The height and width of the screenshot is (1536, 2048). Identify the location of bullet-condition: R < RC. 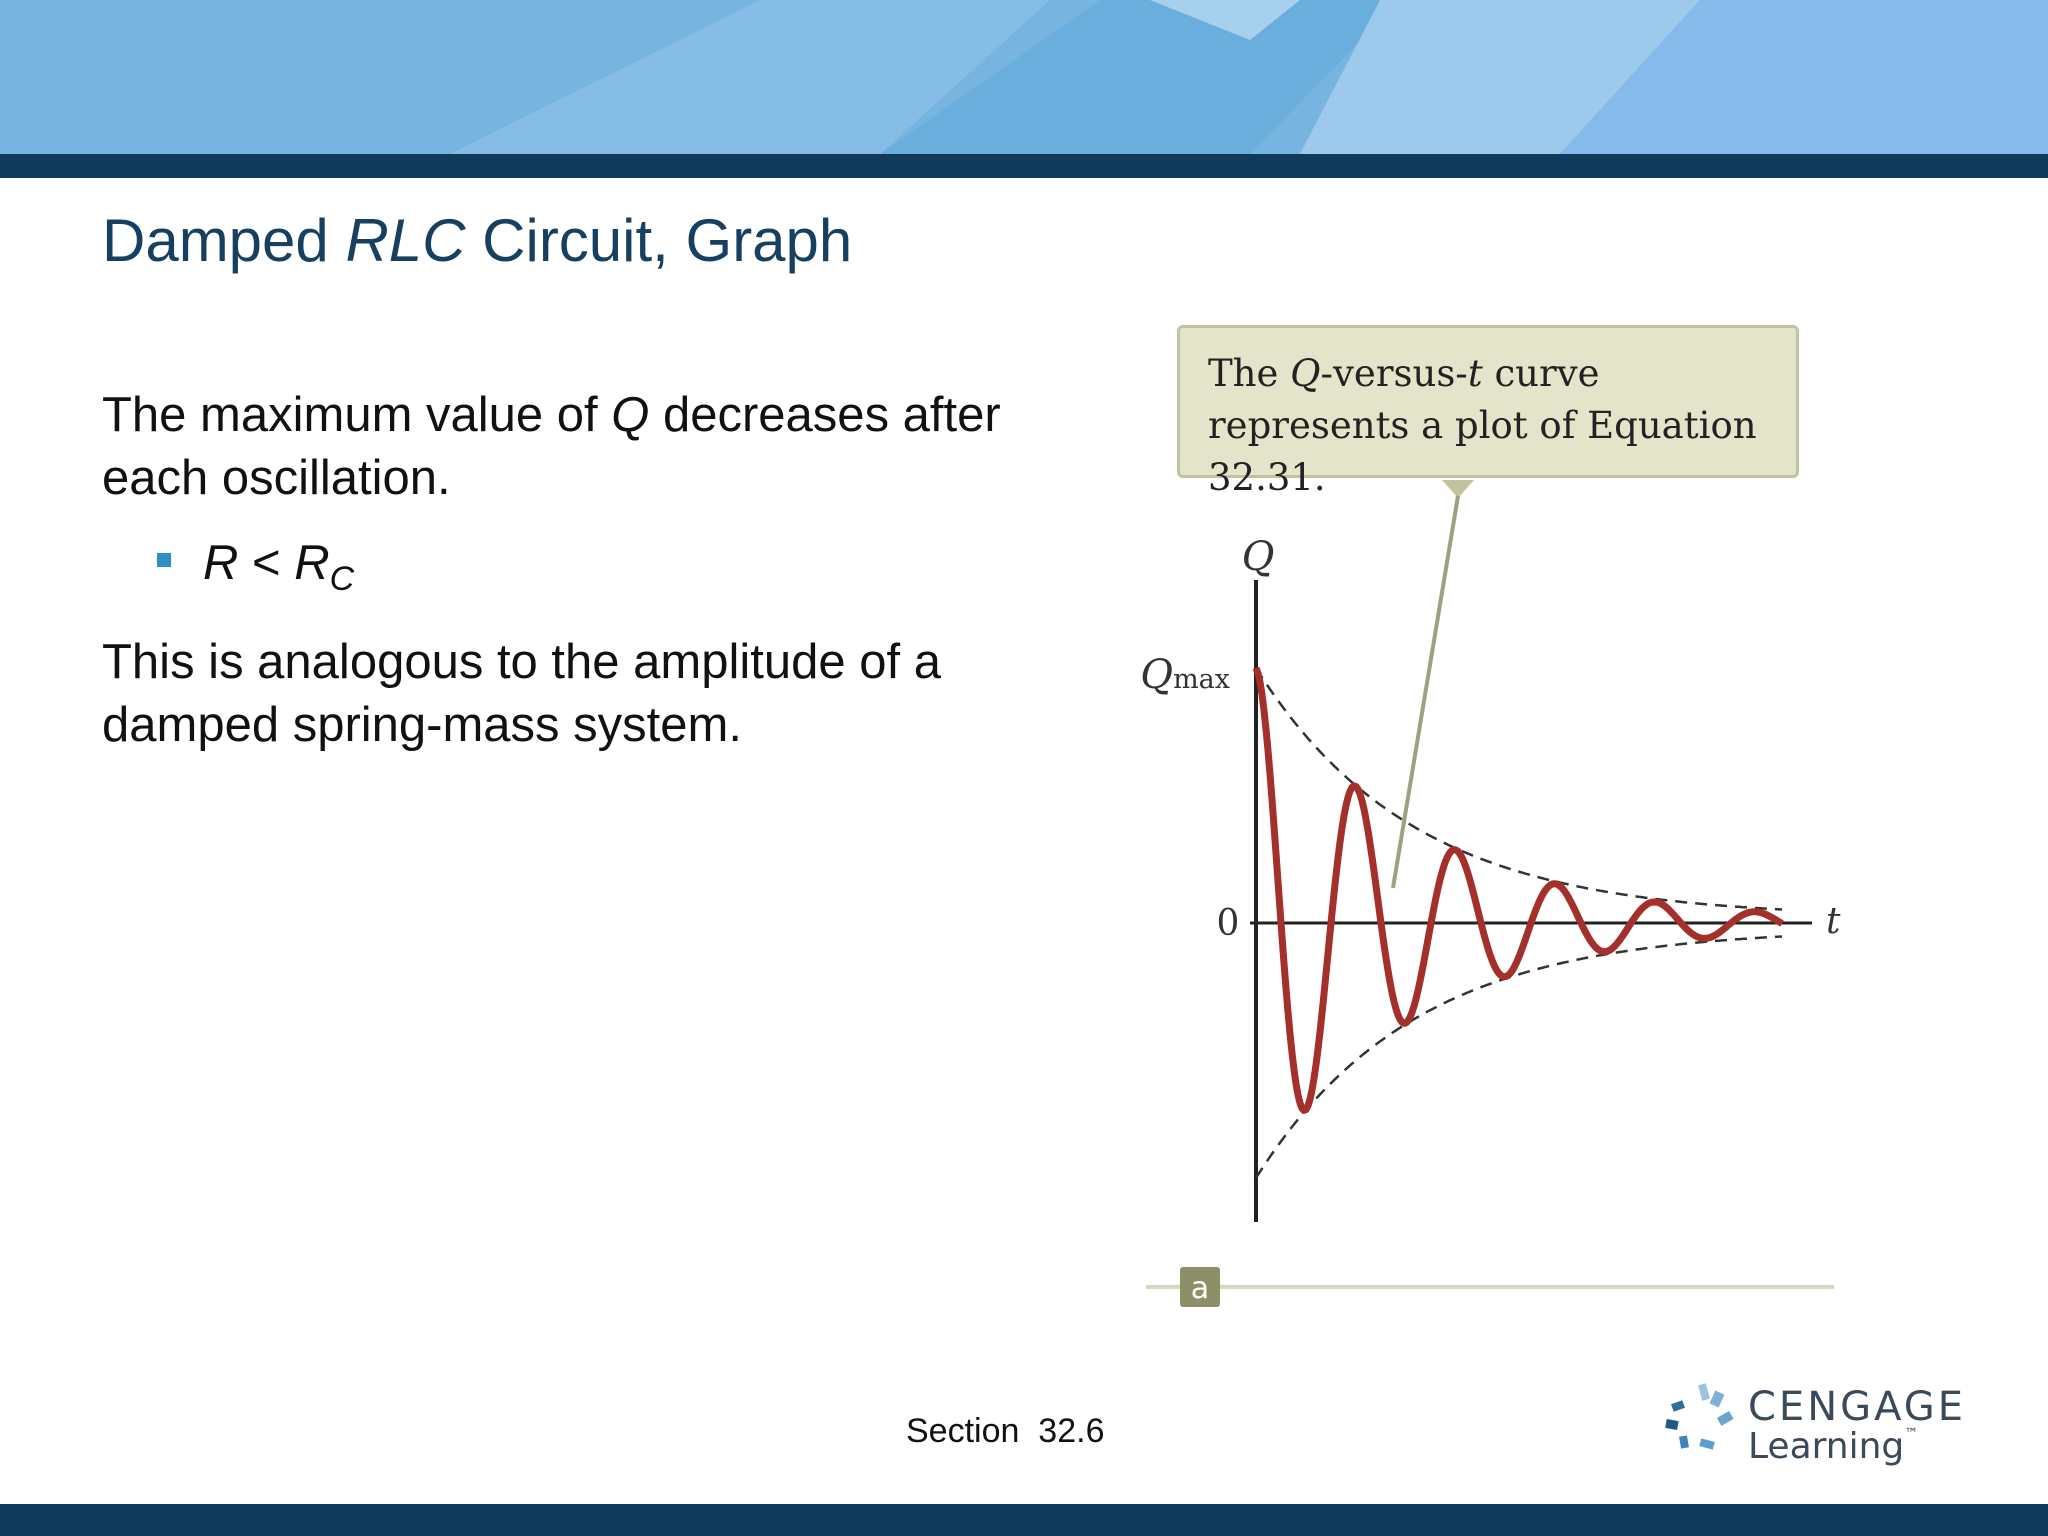
(255, 567).